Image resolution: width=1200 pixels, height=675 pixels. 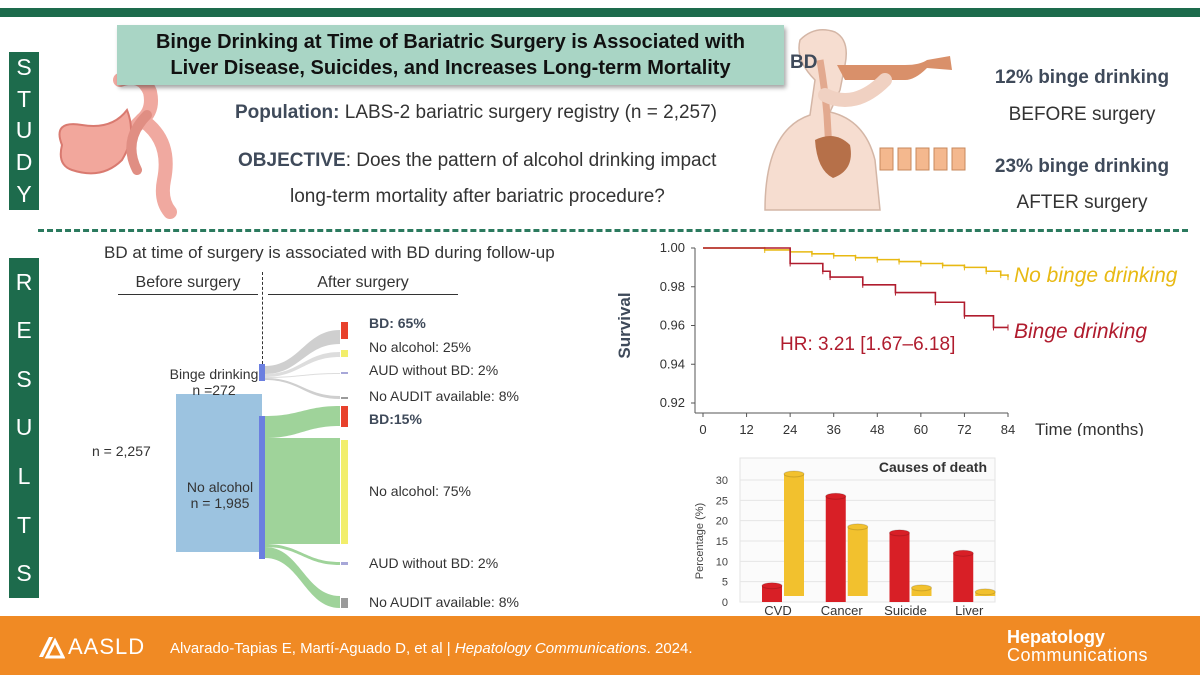 What do you see at coordinates (344, 373) in the screenshot?
I see `outcome-node-bd-aud` at bounding box center [344, 373].